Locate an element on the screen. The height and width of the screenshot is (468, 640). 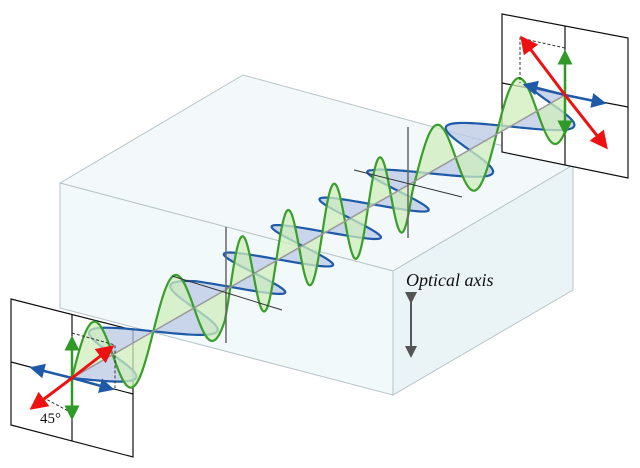
optical-axis-label: Optical axis is located at coordinates (450, 280).